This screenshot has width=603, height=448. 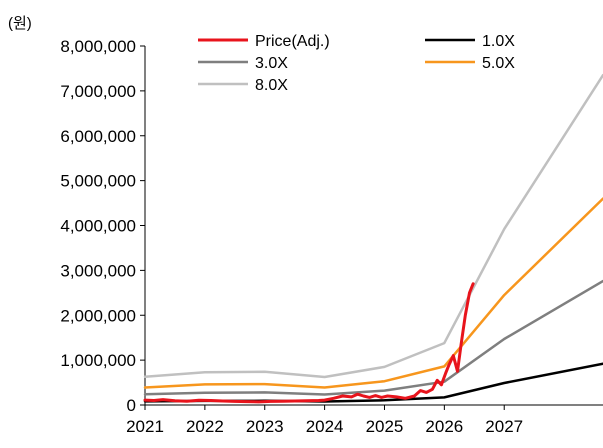 What do you see at coordinates (98, 181) in the screenshot?
I see `y-tick-label: 5,000,000` at bounding box center [98, 181].